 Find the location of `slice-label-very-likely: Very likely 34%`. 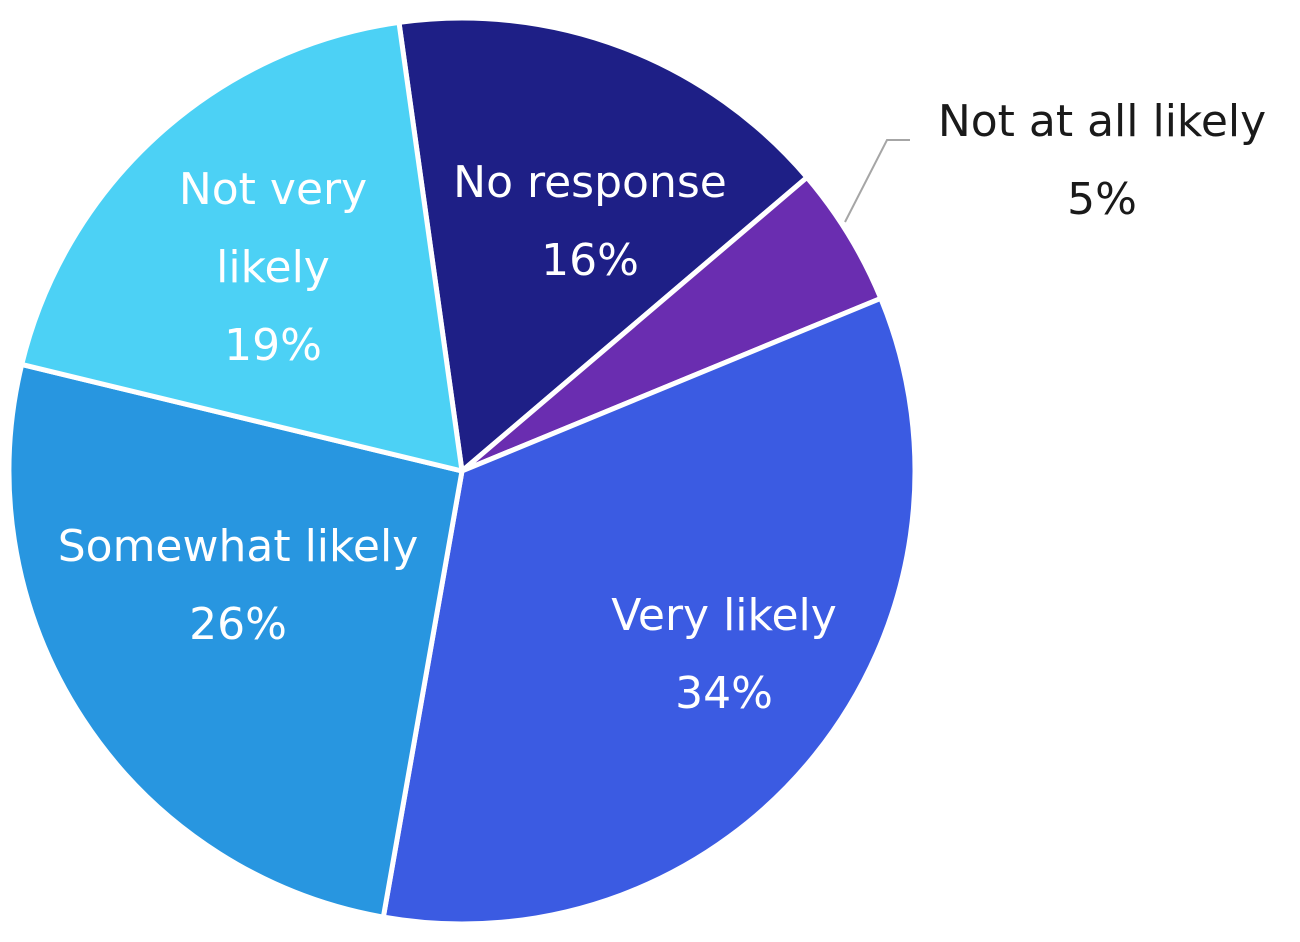

slice-label-very-likely: Very likely 34% is located at coordinates (724, 655).